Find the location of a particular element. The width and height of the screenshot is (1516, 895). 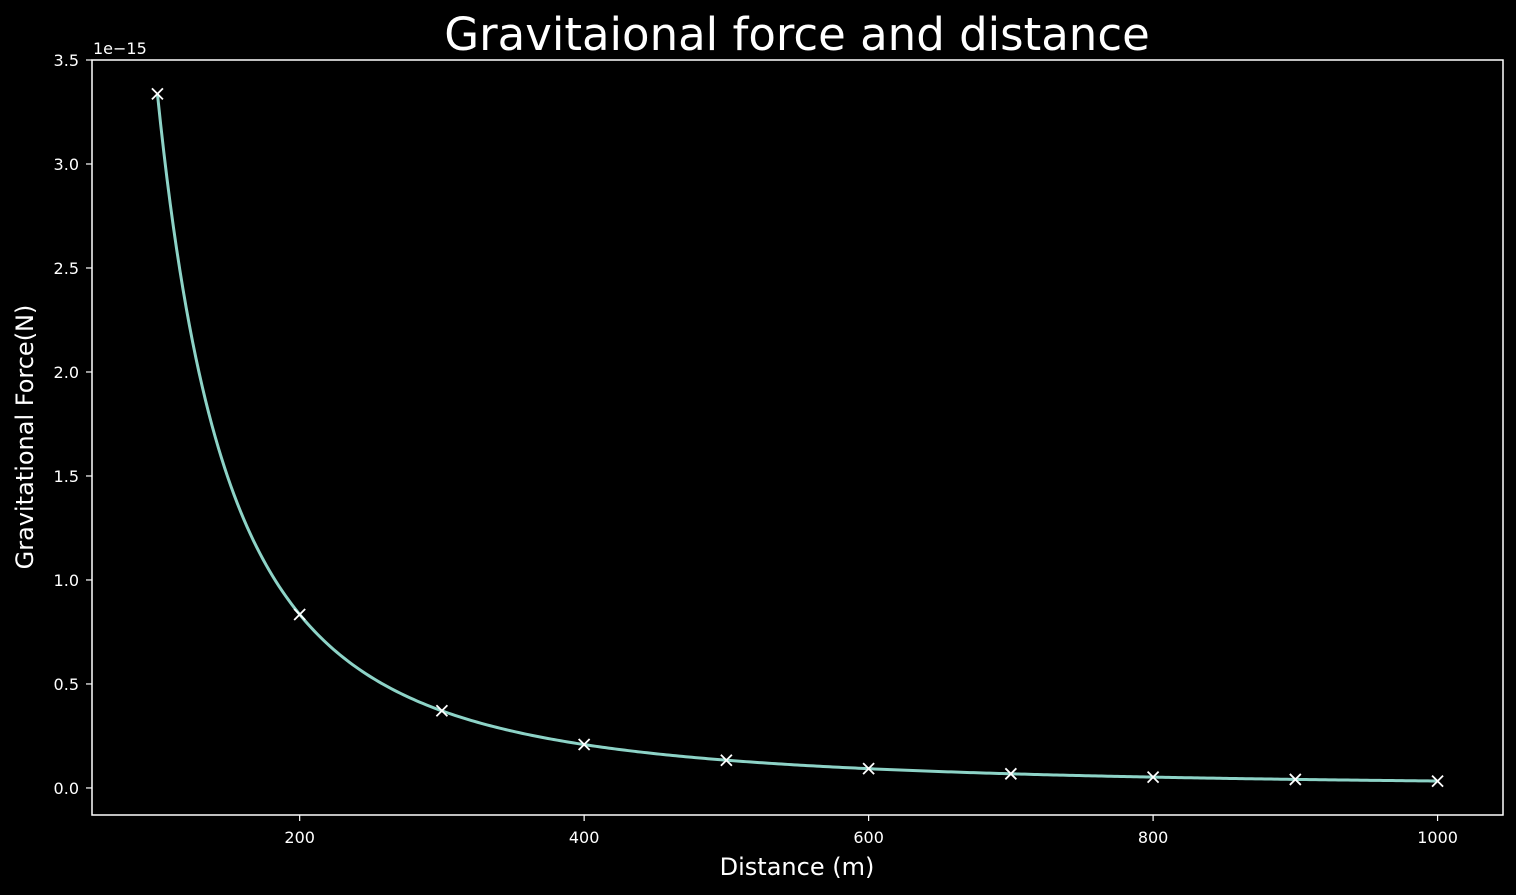

y-tick-label: 1.0 is located at coordinates (66, 580).